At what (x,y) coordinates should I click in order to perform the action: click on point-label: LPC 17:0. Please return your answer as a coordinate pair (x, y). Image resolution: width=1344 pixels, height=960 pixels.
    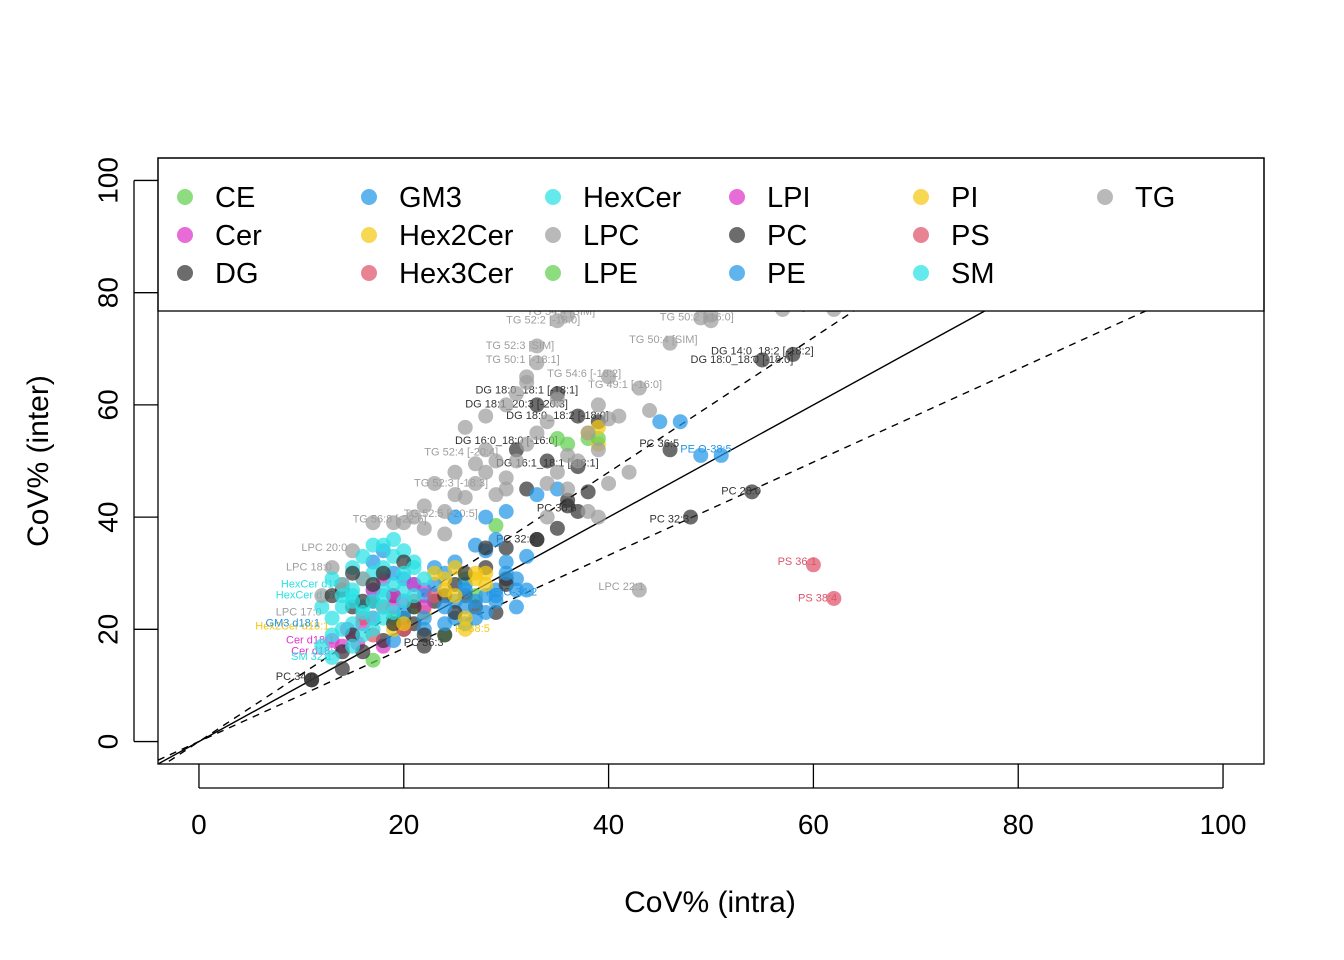
    Looking at the image, I should click on (299, 612).